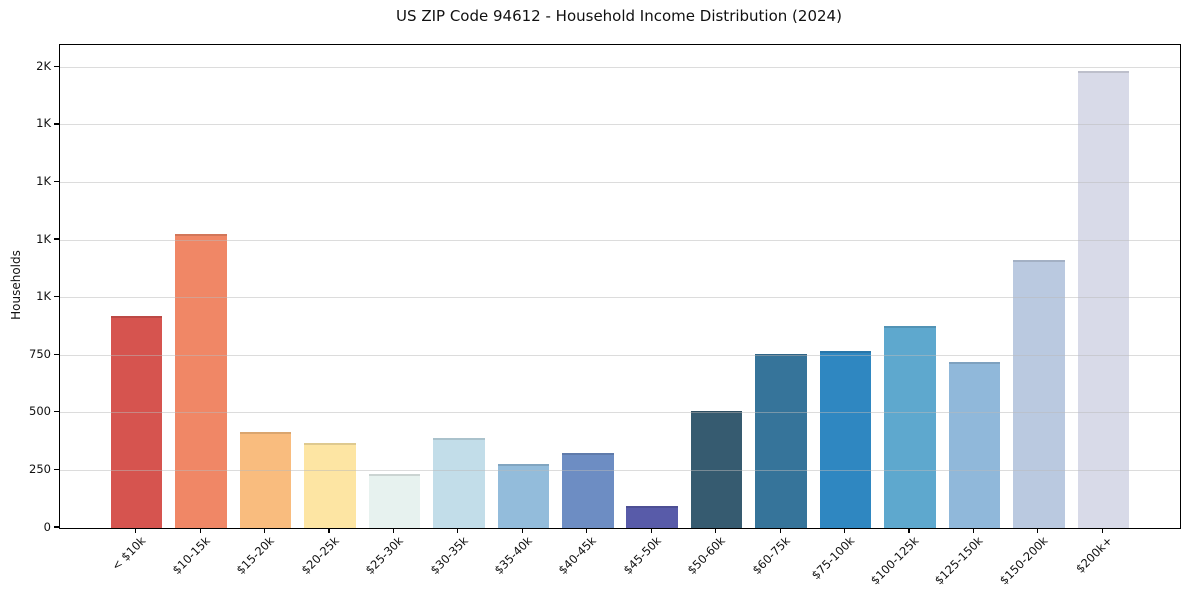 The width and height of the screenshot is (1189, 590). Describe the element at coordinates (959, 560) in the screenshot. I see `x-tick-label: $125-150k` at that location.